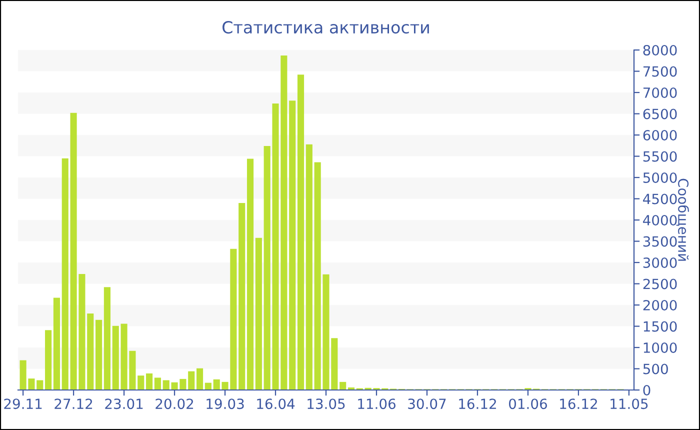  I want to click on y-tick-label: 4000, so click(660, 220).